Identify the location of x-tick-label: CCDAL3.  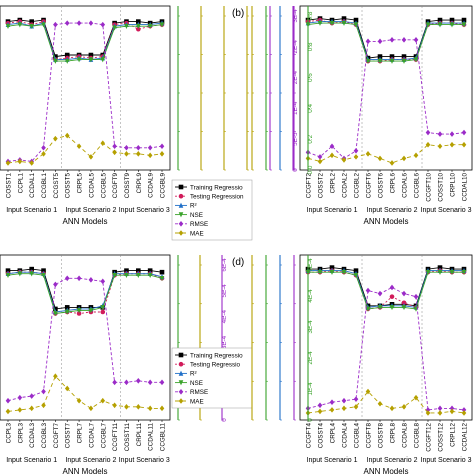
(32, 435).